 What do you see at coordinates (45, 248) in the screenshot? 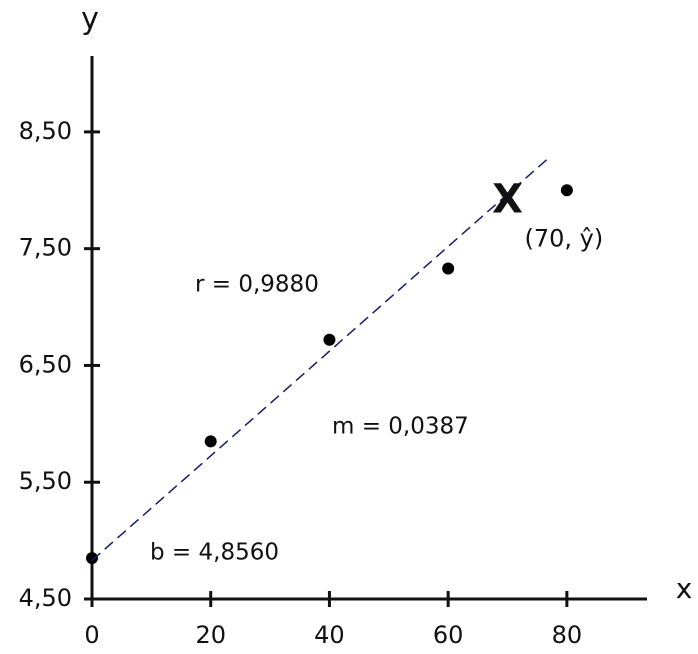
I see `y-tick-label: 7,50` at bounding box center [45, 248].